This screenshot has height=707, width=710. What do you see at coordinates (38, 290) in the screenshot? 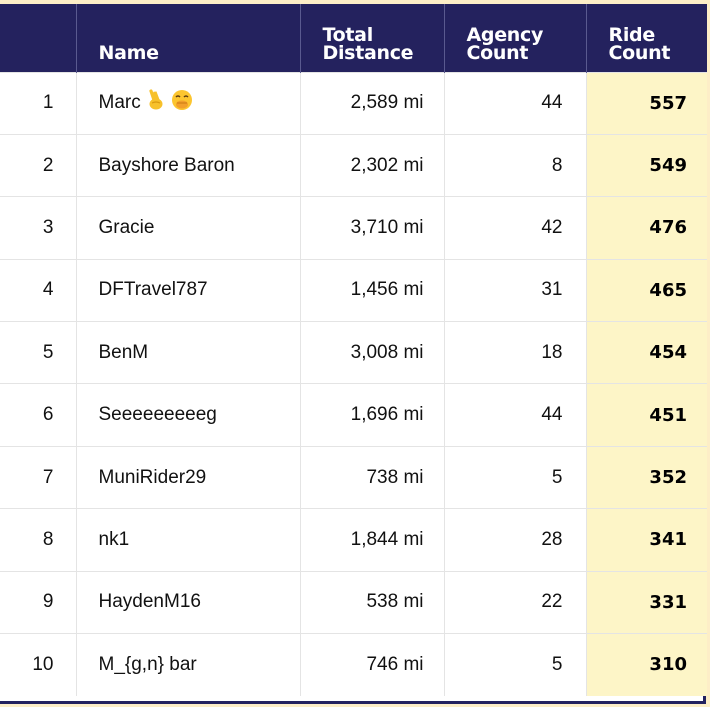
I see `rank-cell: 4` at bounding box center [38, 290].